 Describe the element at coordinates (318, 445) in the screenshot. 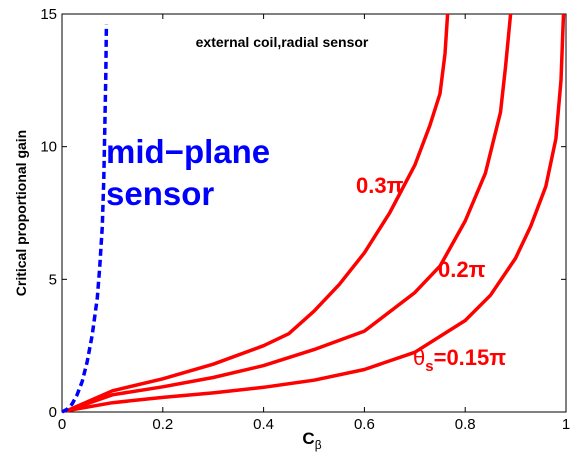

I see `x-axis-label-subscript: β` at that location.